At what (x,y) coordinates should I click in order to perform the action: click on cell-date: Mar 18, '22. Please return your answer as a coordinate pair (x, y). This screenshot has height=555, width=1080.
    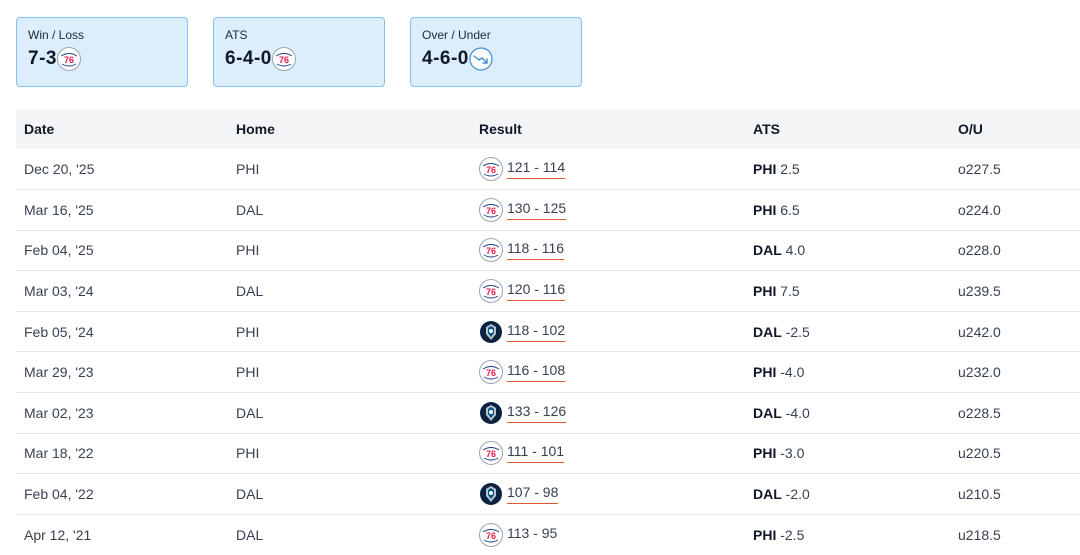
    Looking at the image, I should click on (59, 453).